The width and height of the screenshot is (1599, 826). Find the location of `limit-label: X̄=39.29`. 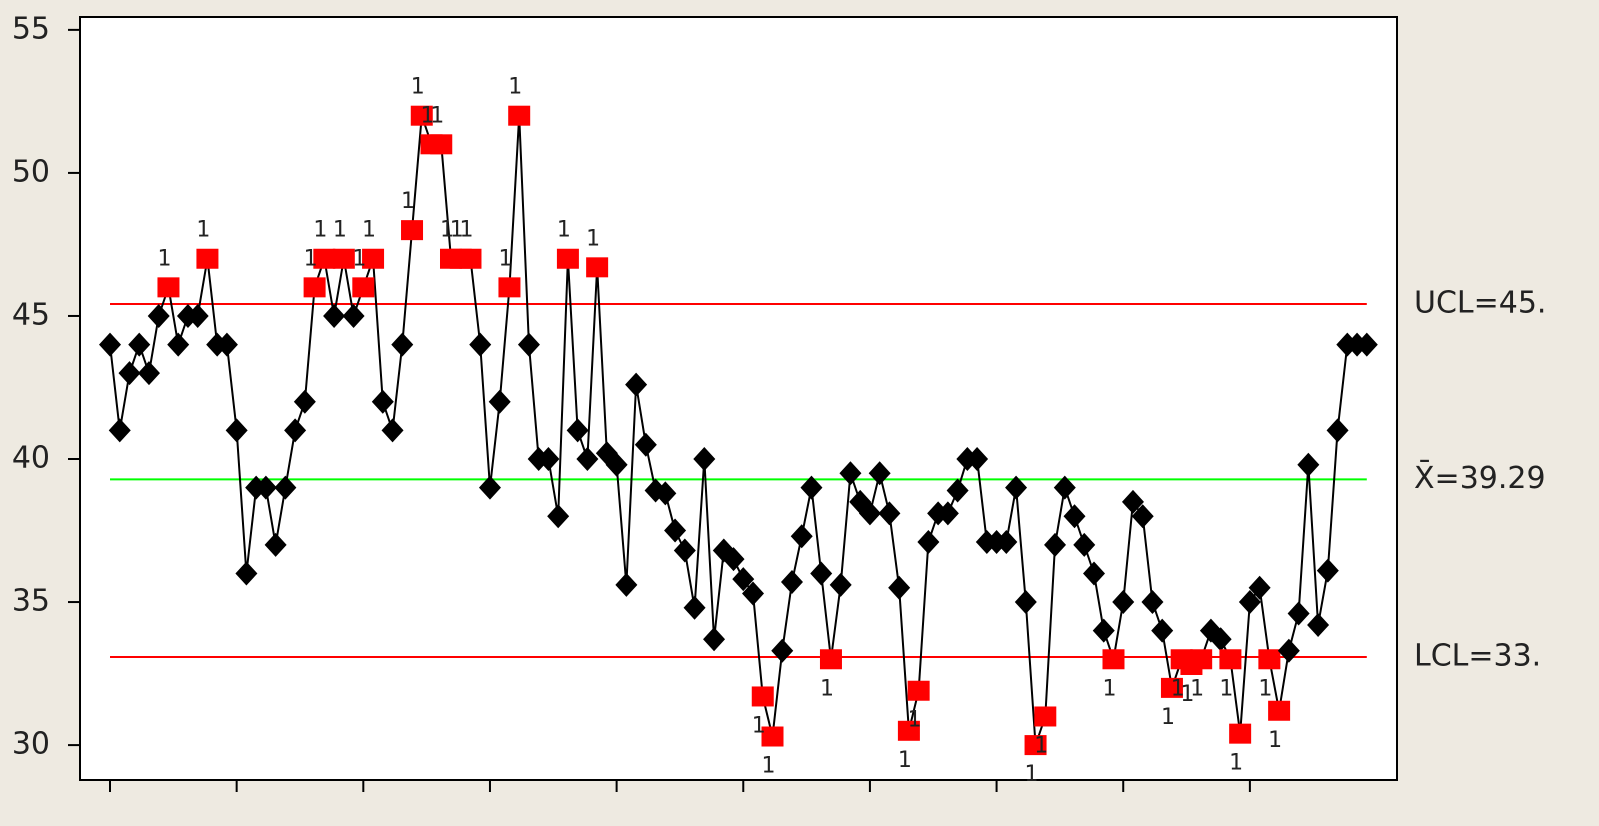

limit-label: X̄=39.29 is located at coordinates (1480, 477).